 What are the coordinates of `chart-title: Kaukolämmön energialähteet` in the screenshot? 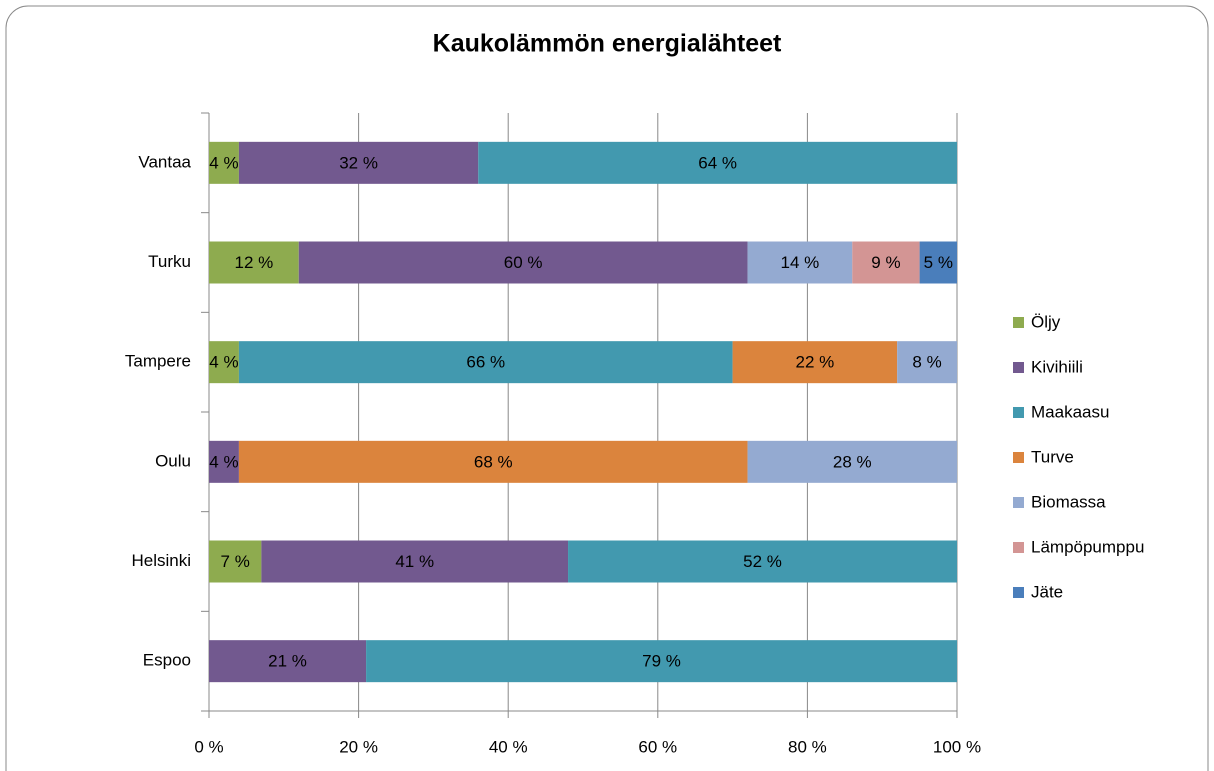 It's located at (607, 44).